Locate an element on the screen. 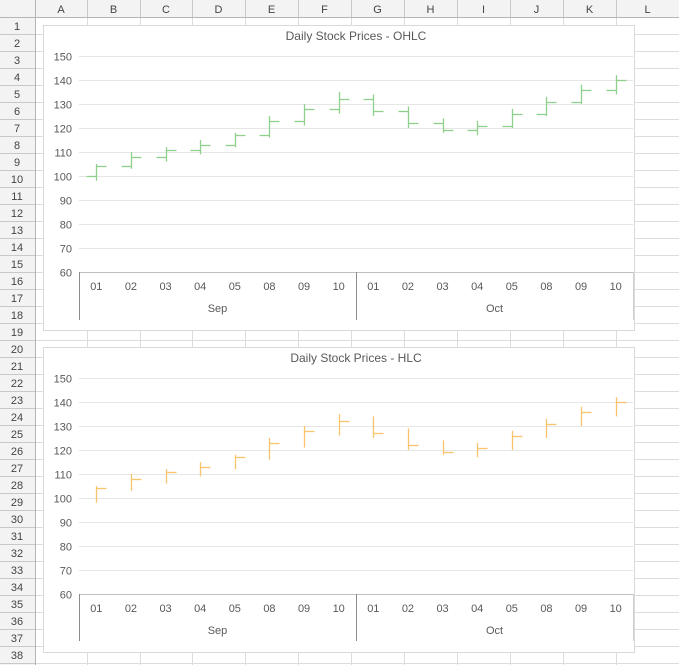 This screenshot has width=679, height=665. column-header: F is located at coordinates (324, 10).